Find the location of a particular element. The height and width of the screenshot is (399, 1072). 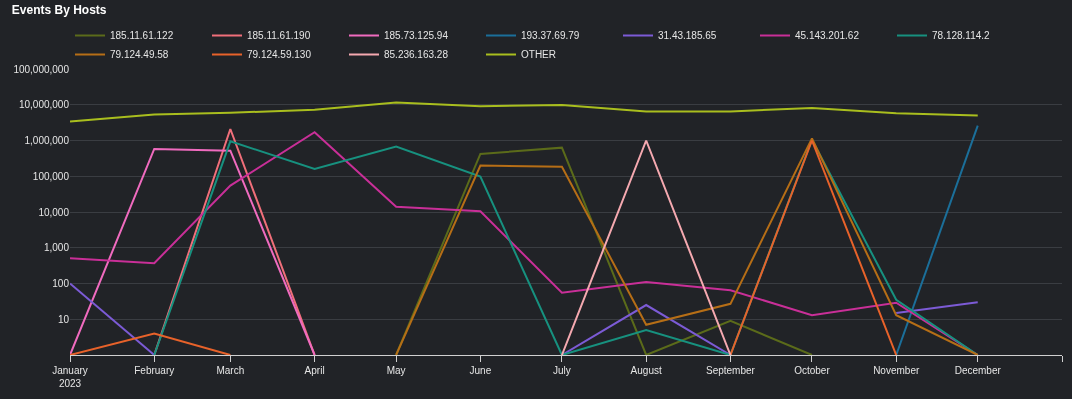

y-tick-label: 1,000,000 is located at coordinates (47, 140).